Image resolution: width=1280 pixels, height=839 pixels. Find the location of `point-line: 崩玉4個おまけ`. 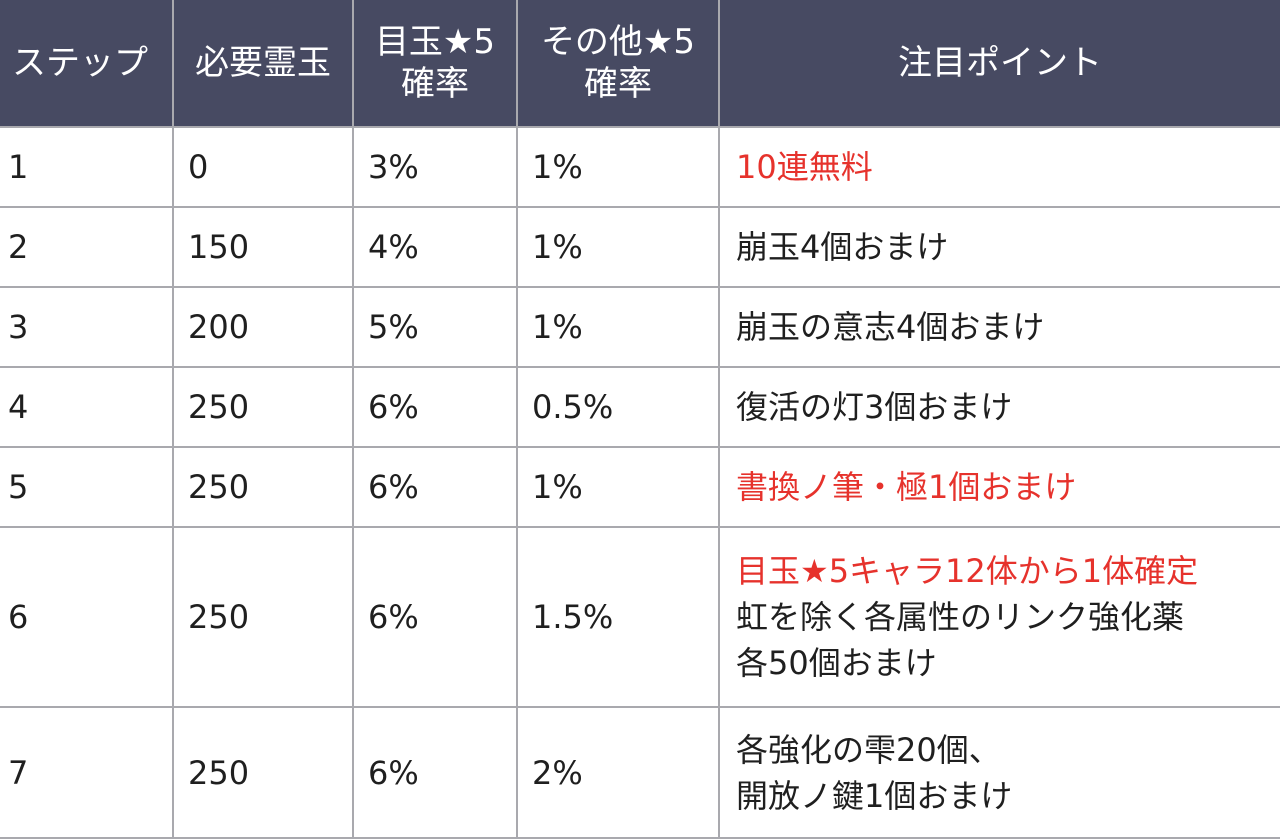

point-line: 崩玉4個おまけ is located at coordinates (842, 247).